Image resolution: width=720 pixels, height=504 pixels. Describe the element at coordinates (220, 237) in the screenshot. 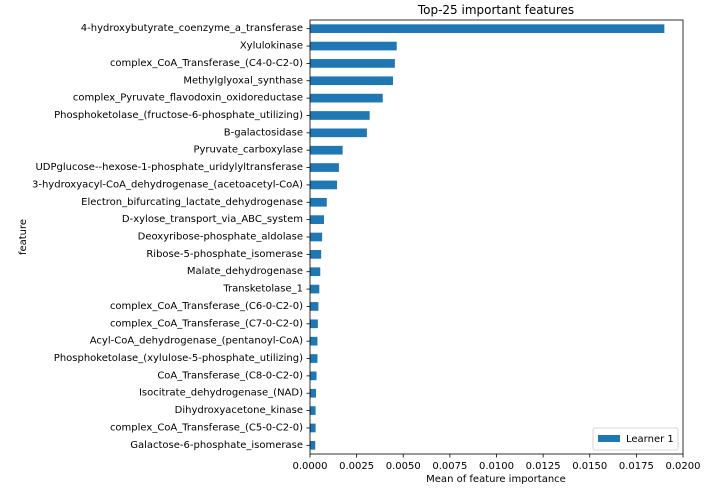

I see `y-tick-label: Deoxyribose-phosphate_aldolase` at that location.